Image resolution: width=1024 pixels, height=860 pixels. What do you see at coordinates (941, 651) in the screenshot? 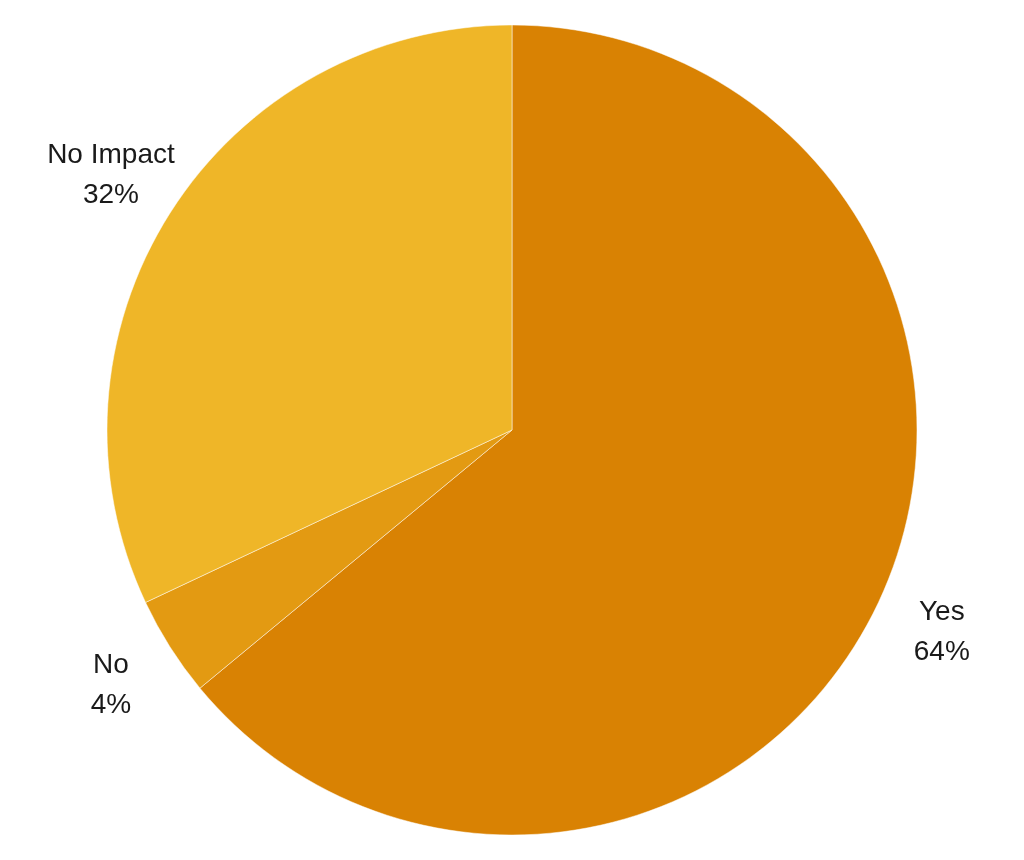
I see `data-label: 64%` at bounding box center [941, 651].